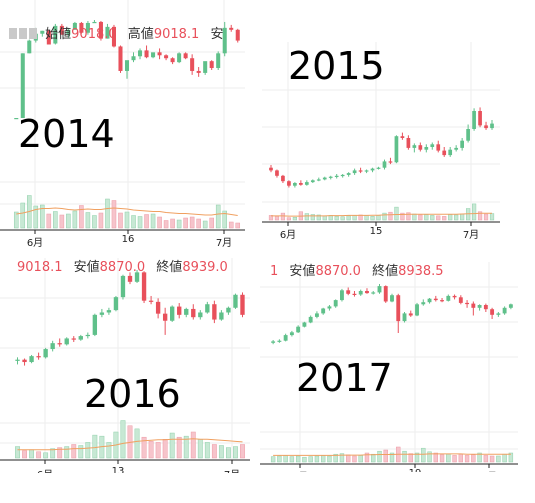  I want to click on x-tick-label: 19, so click(415, 470).